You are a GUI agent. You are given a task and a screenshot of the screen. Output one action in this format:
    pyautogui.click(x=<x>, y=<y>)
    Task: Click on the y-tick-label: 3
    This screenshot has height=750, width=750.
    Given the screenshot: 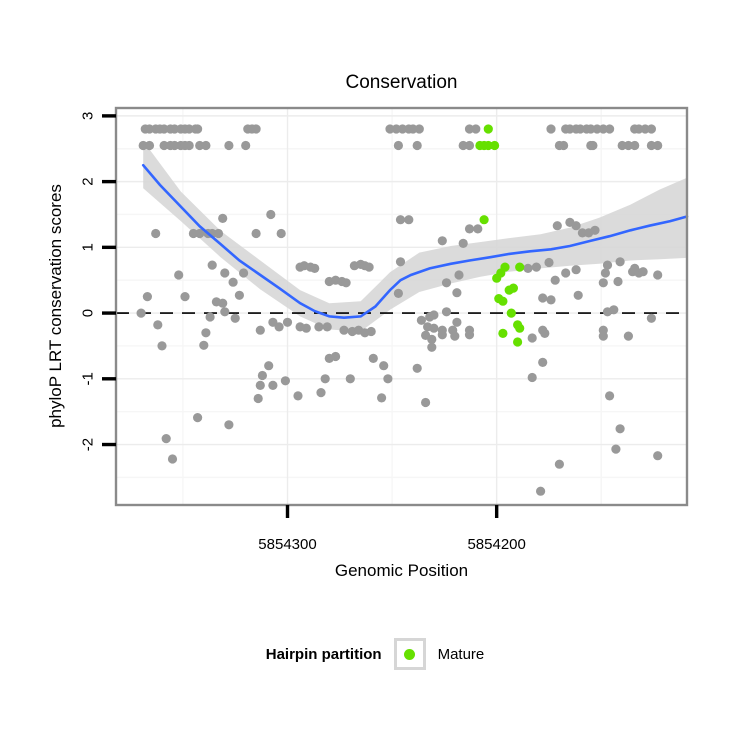 What is the action you would take?
    pyautogui.click(x=88, y=116)
    